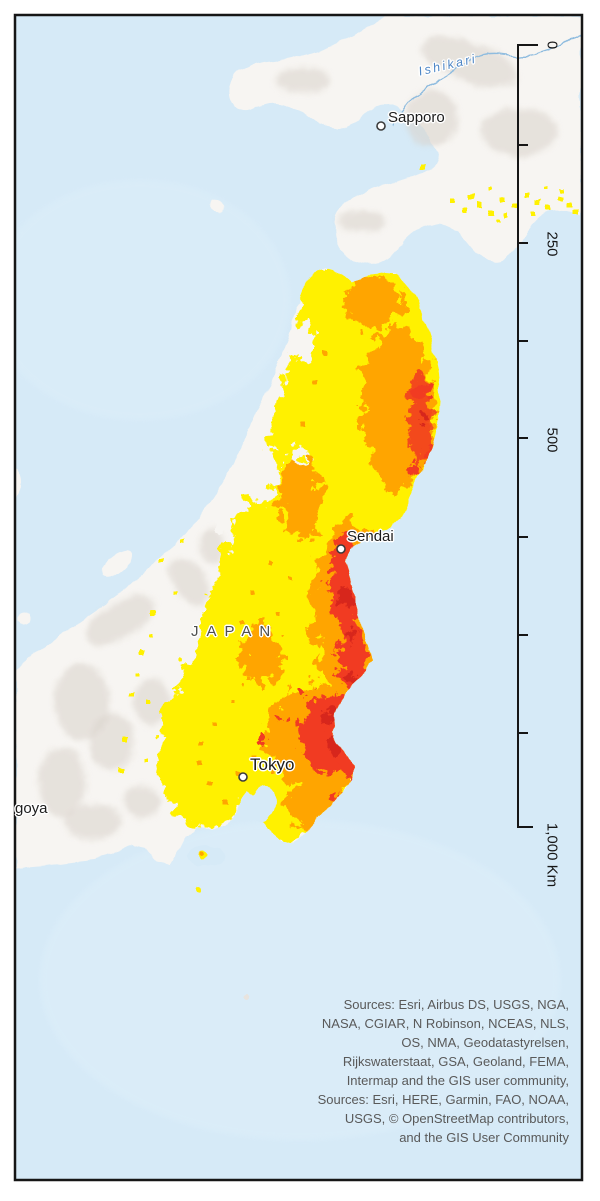  I want to click on west-edge-islet, so click(18, 484).